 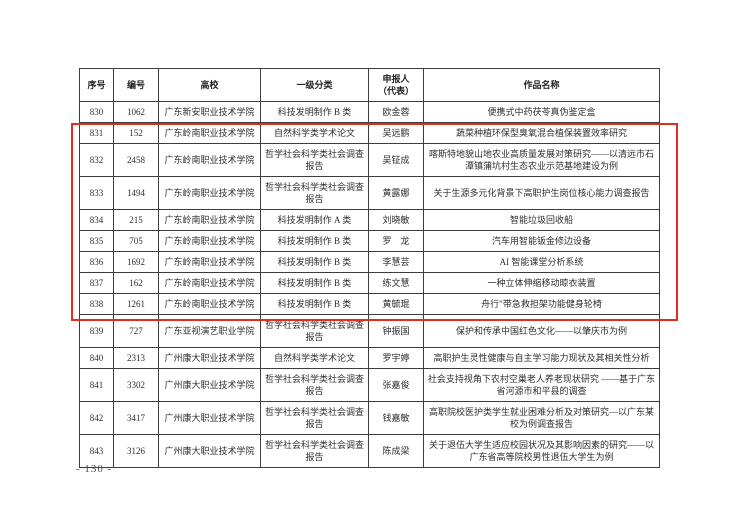 I want to click on cell-code: 727, so click(x=136, y=331).